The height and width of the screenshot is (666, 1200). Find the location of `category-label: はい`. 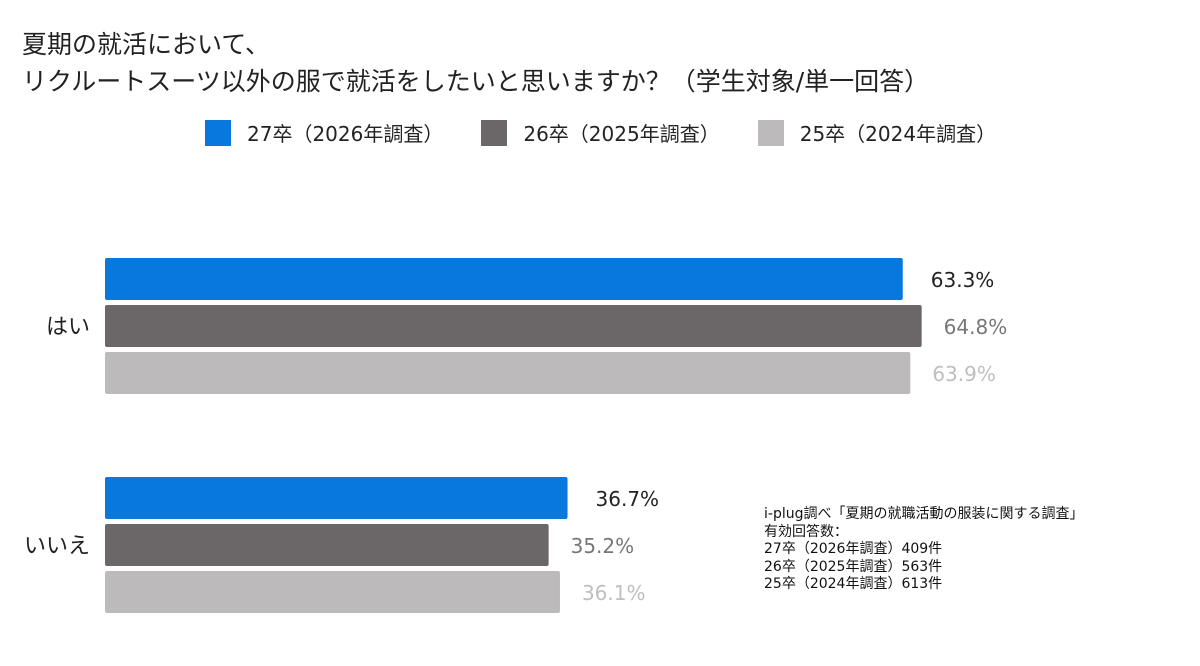

category-label: はい is located at coordinates (68, 327).